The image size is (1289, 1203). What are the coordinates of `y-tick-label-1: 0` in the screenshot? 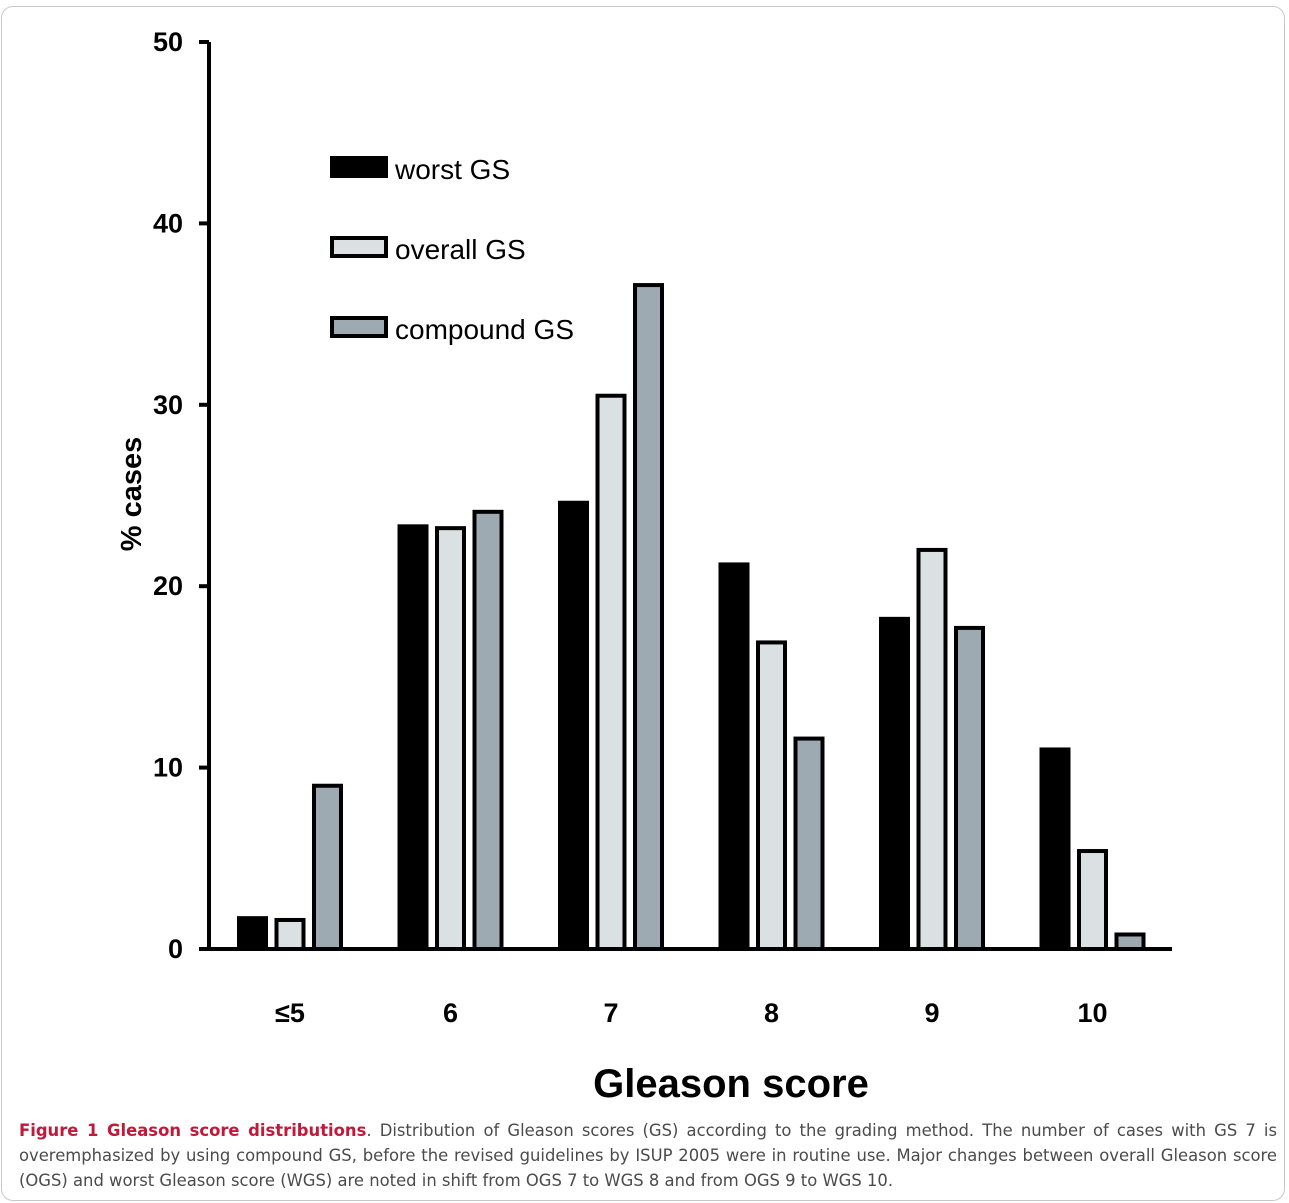 It's located at (175, 949).